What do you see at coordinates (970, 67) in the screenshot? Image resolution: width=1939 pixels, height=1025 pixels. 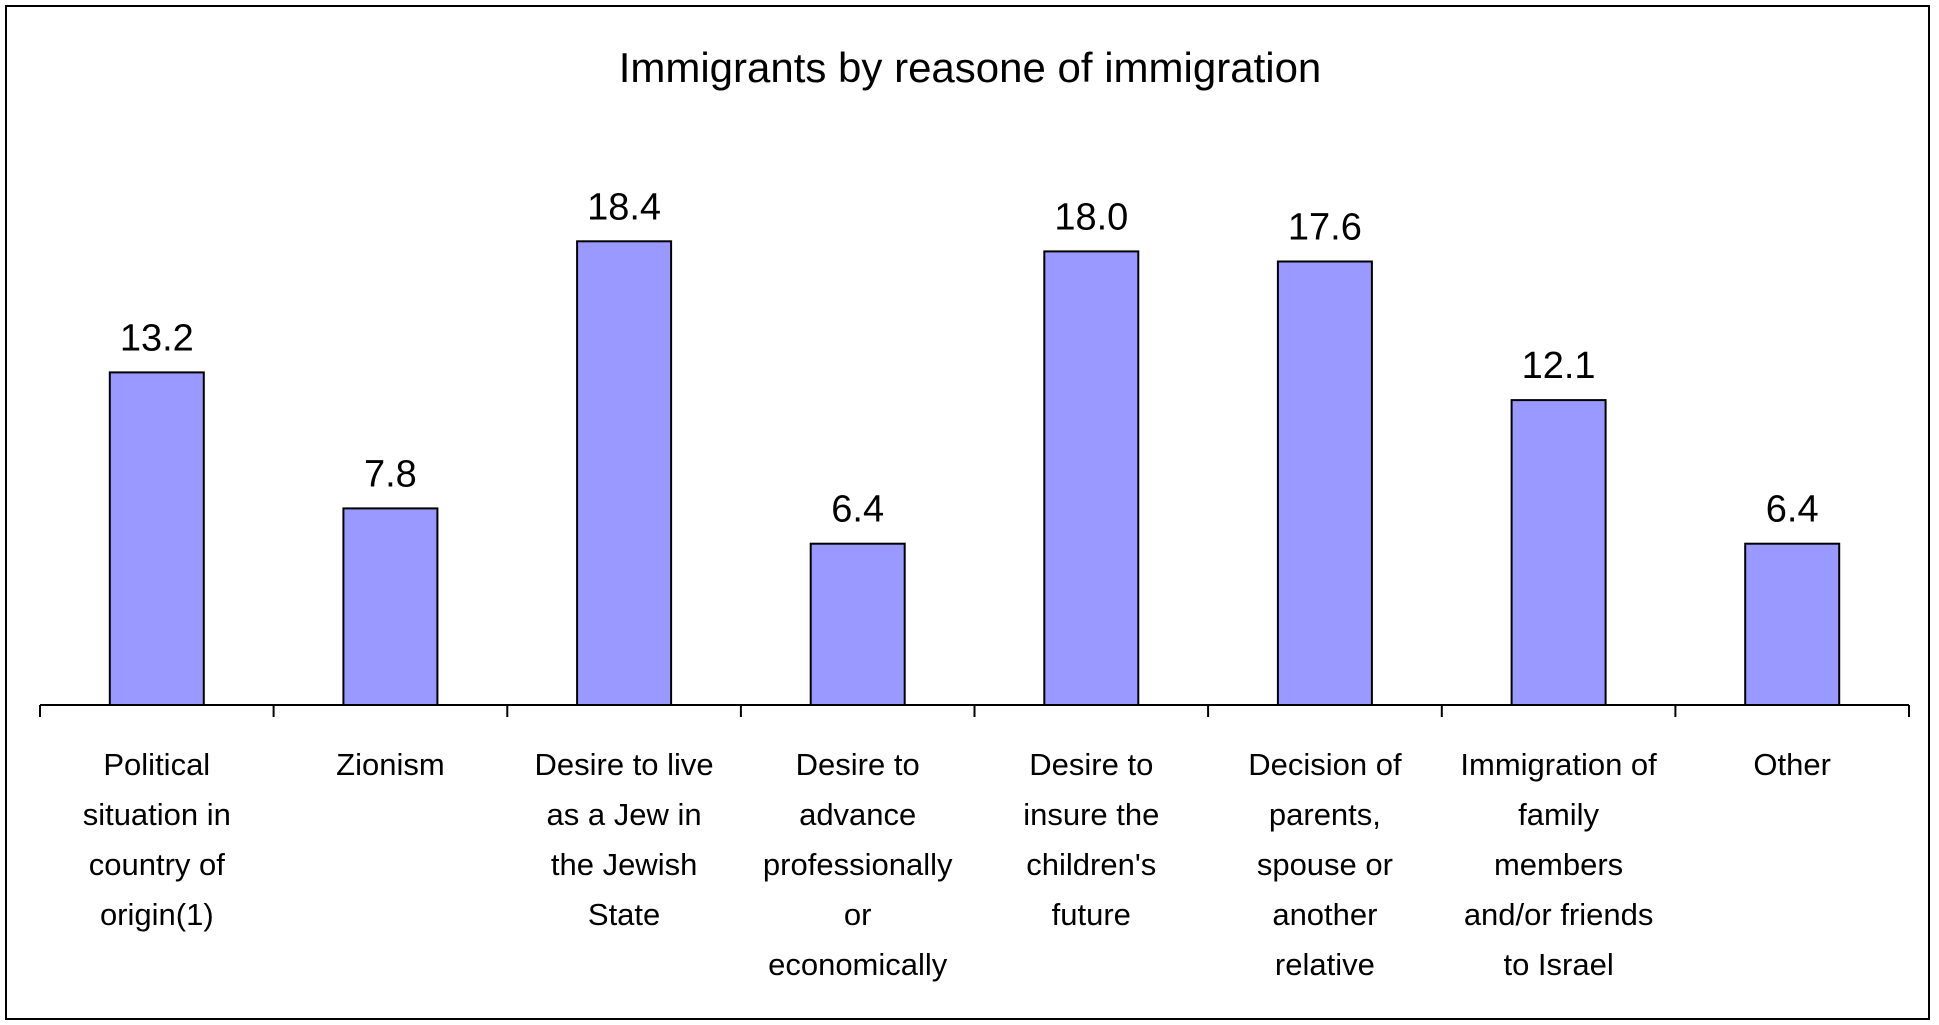 I see `chart-title: Immigrants by reasone of immigration` at bounding box center [970, 67].